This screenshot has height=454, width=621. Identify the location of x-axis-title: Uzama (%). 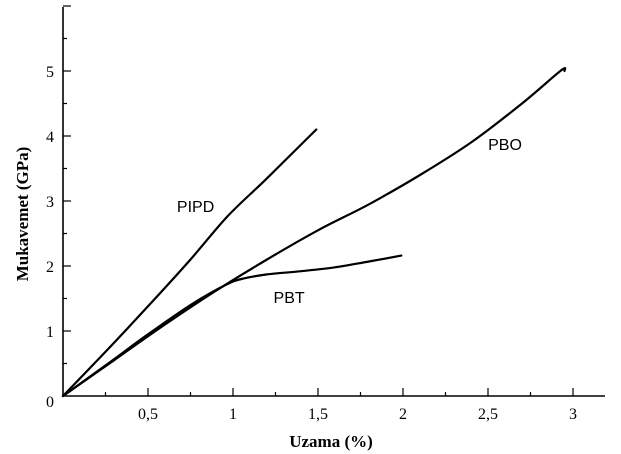
(331, 441).